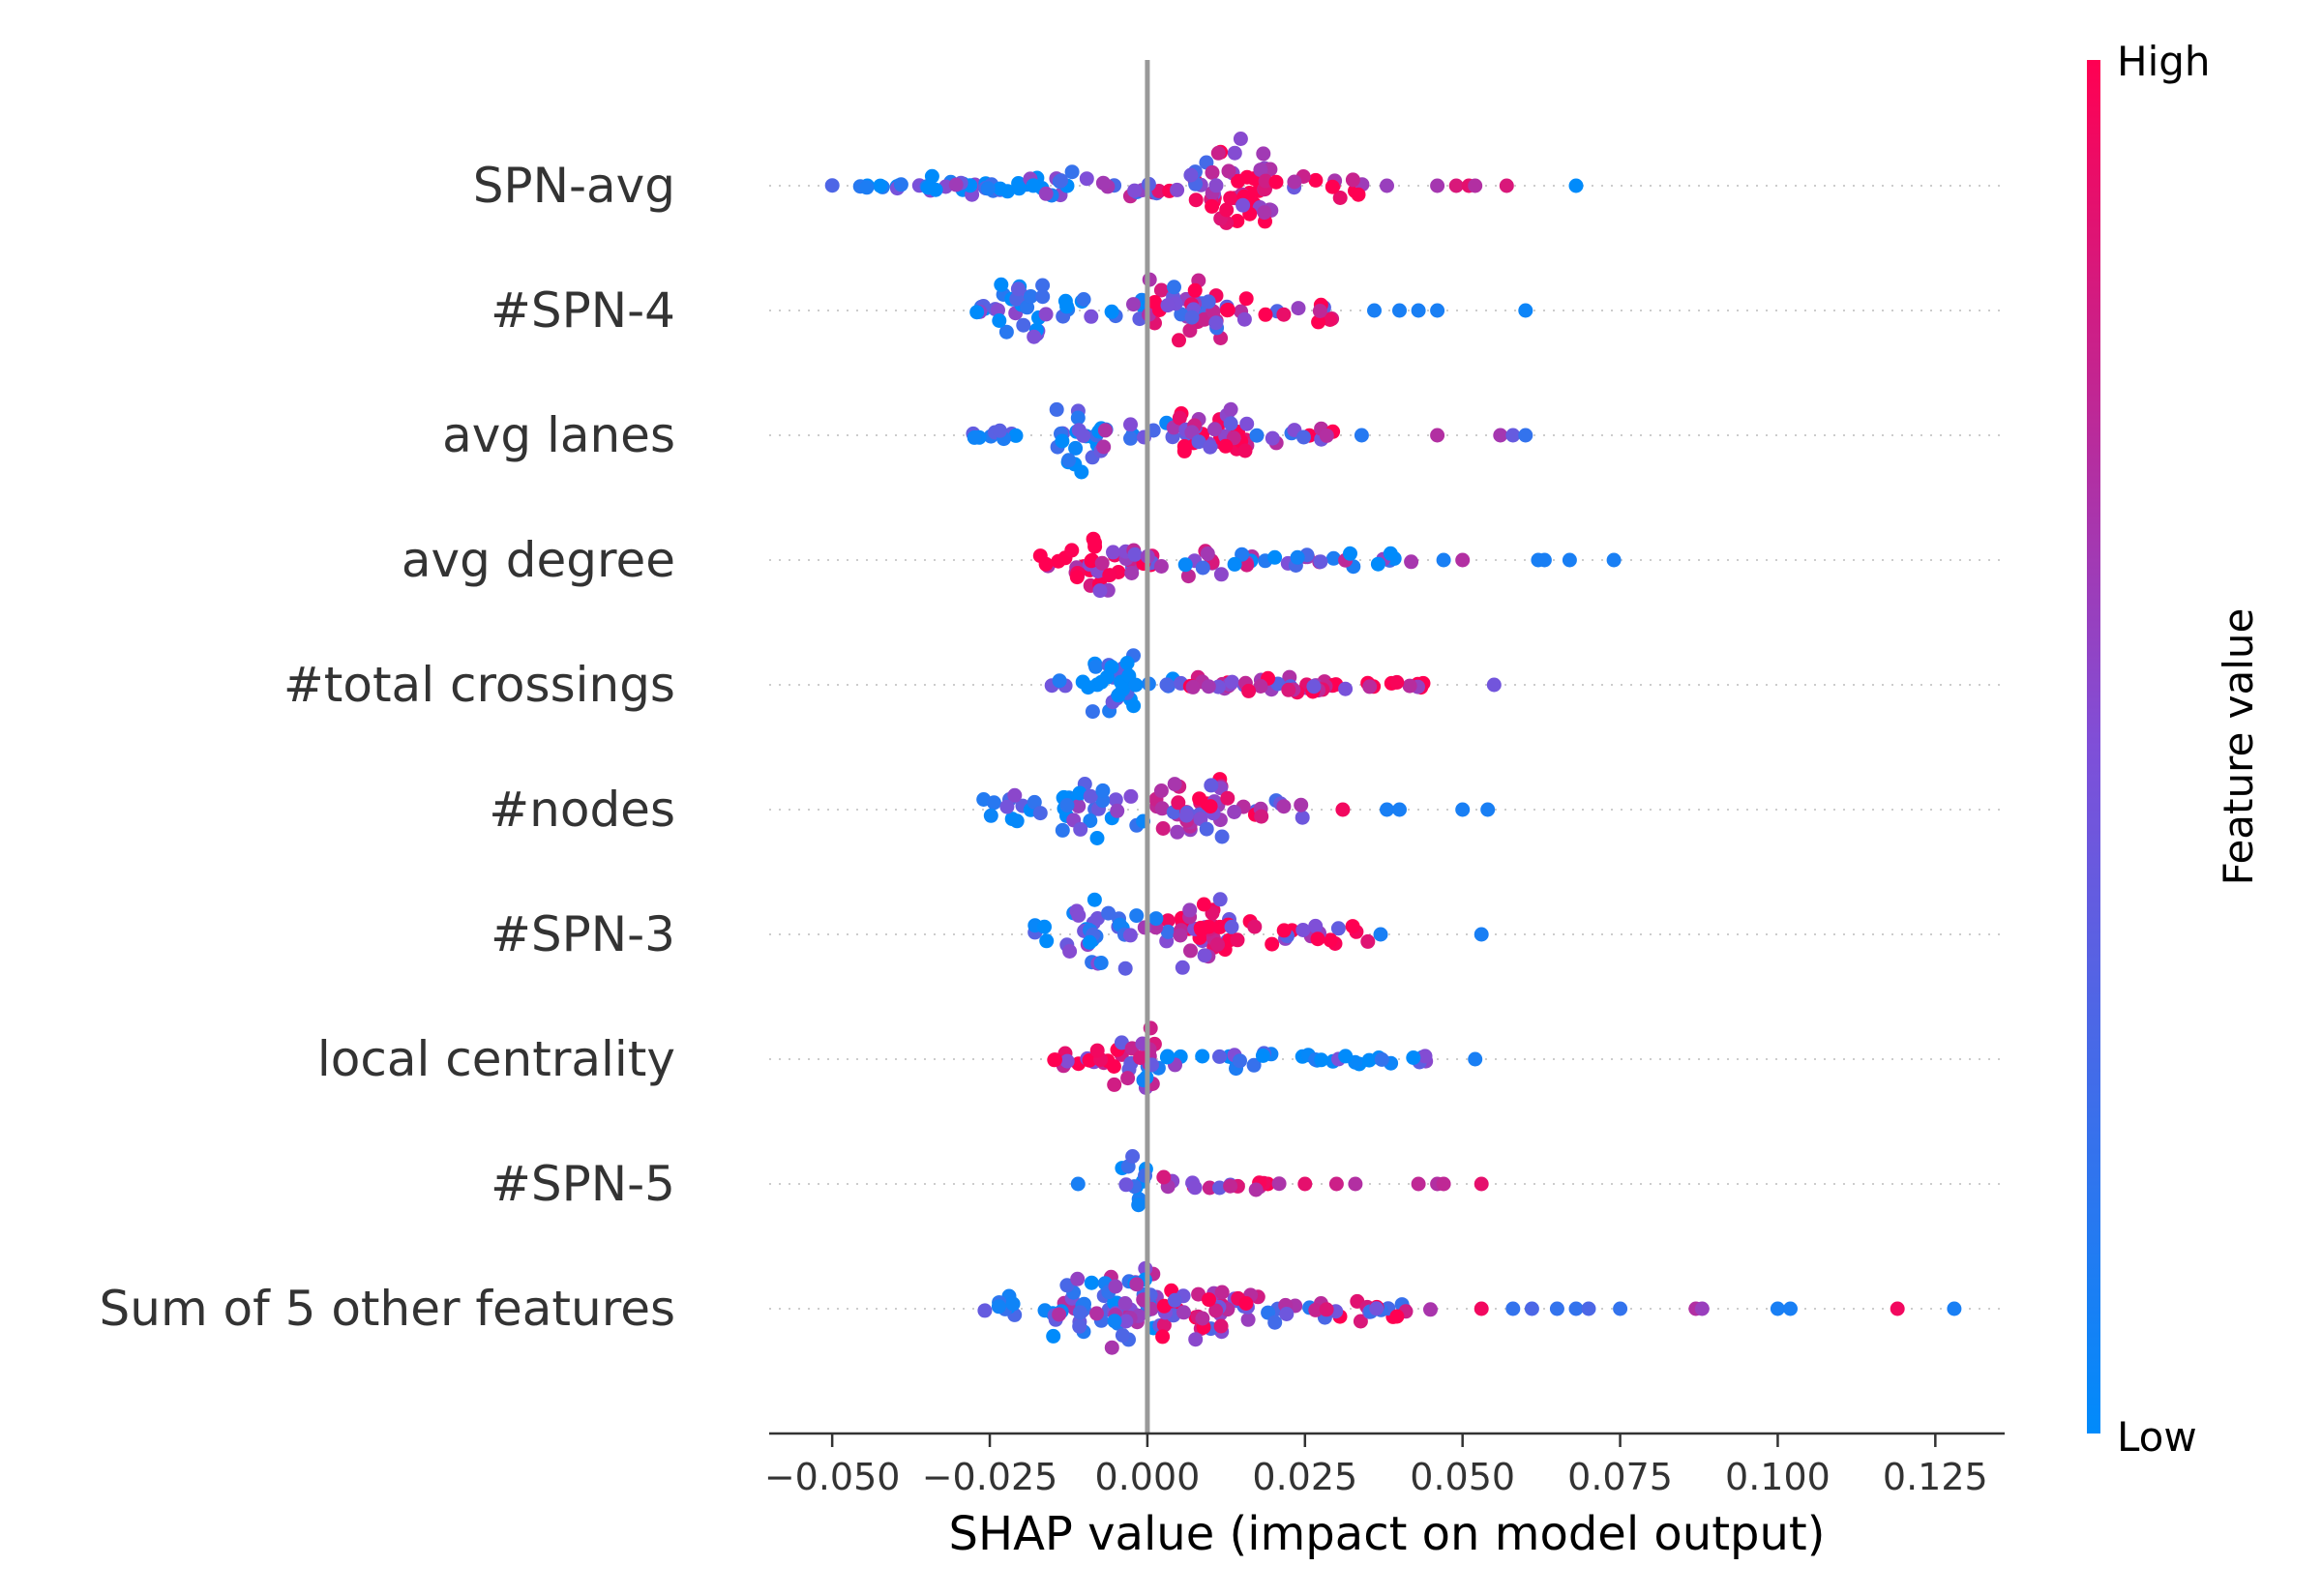 The width and height of the screenshot is (2322, 1596). I want to click on colorbar-title: Feature value, so click(2238, 747).